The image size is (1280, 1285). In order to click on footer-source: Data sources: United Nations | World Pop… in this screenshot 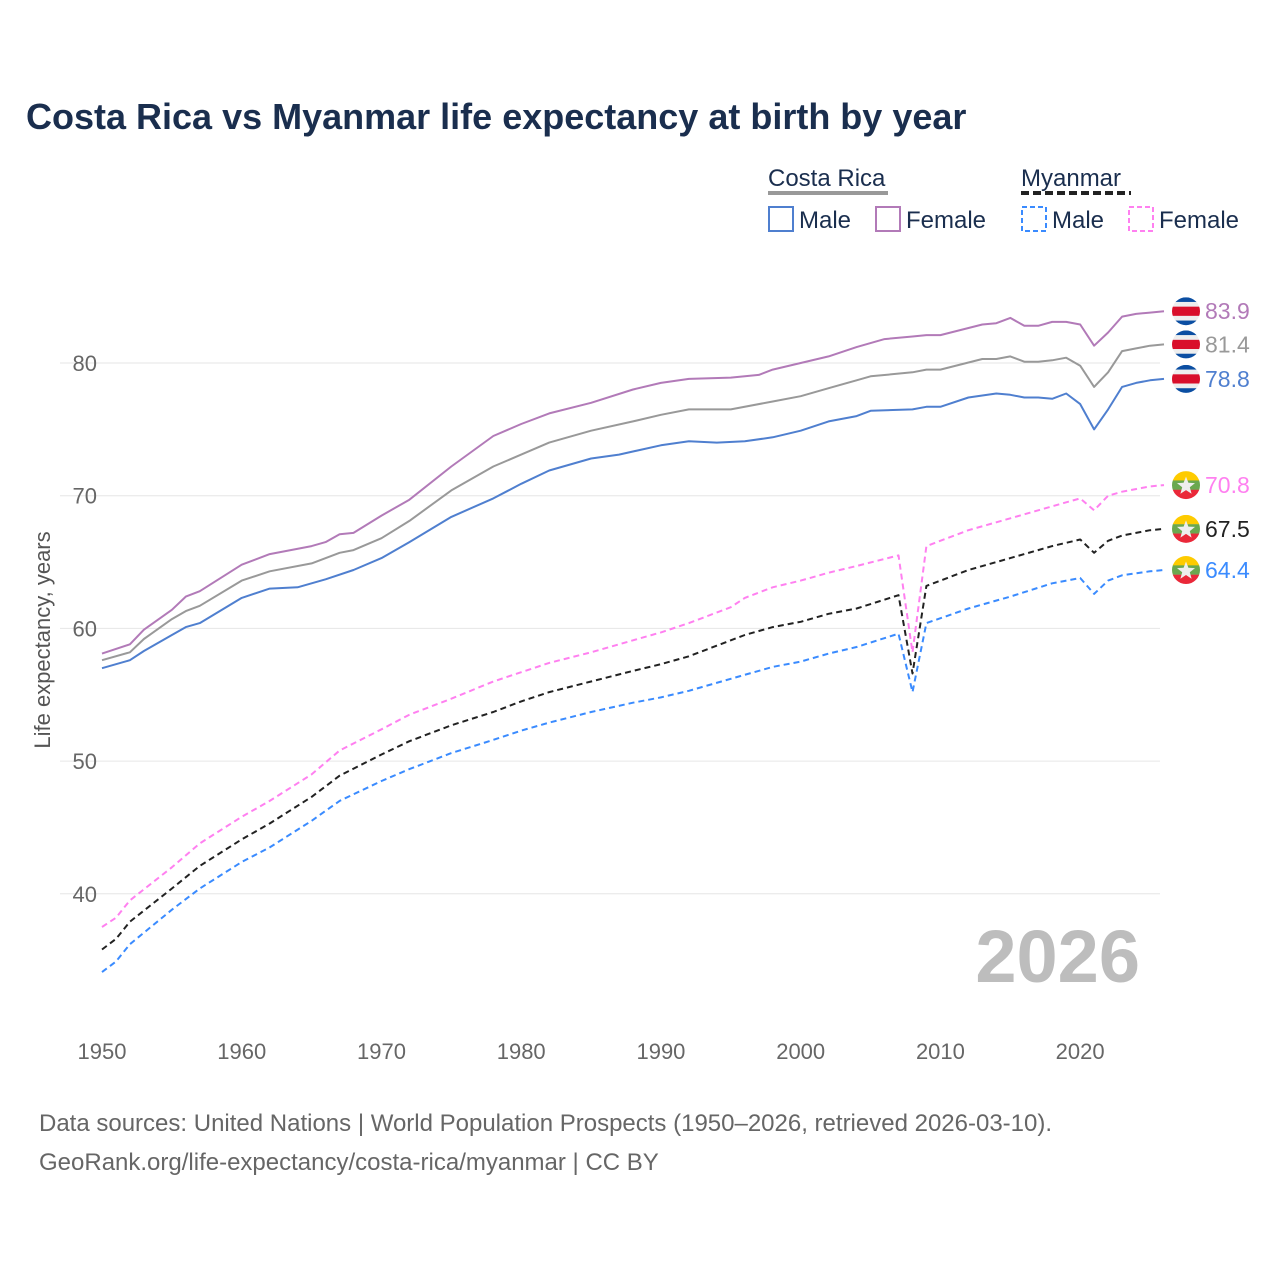, I will do `click(545, 1123)`.